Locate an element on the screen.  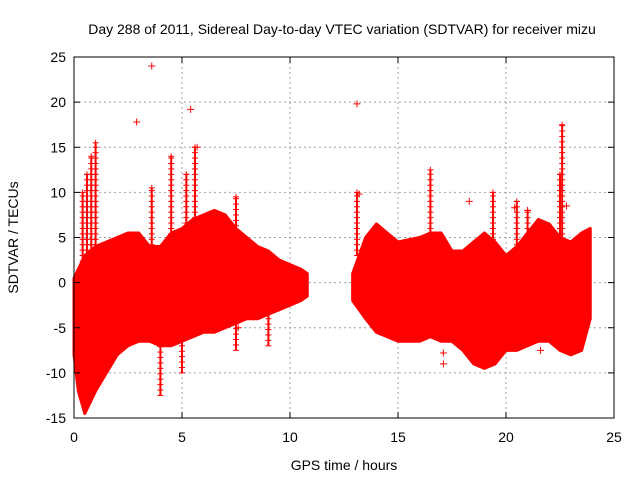
x-tick-label: 10 is located at coordinates (290, 437).